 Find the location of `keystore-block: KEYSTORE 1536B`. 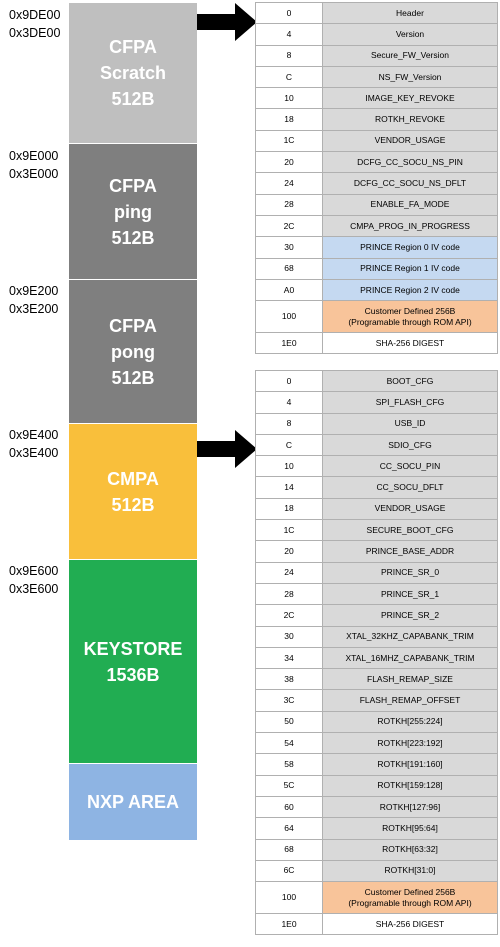

keystore-block: KEYSTORE 1536B is located at coordinates (133, 661).